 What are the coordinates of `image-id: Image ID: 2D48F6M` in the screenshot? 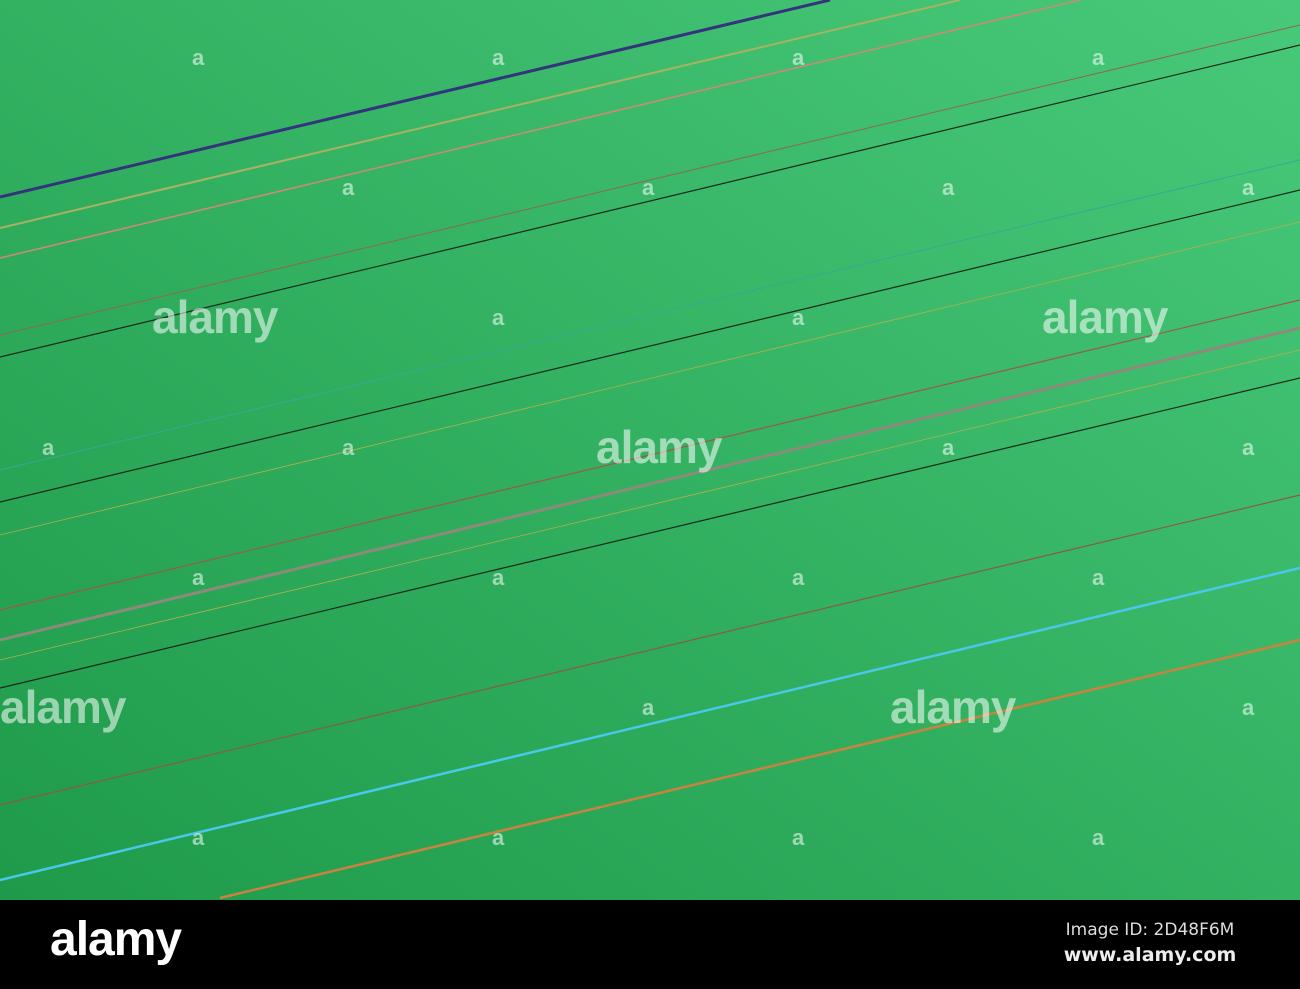 It's located at (1150, 930).